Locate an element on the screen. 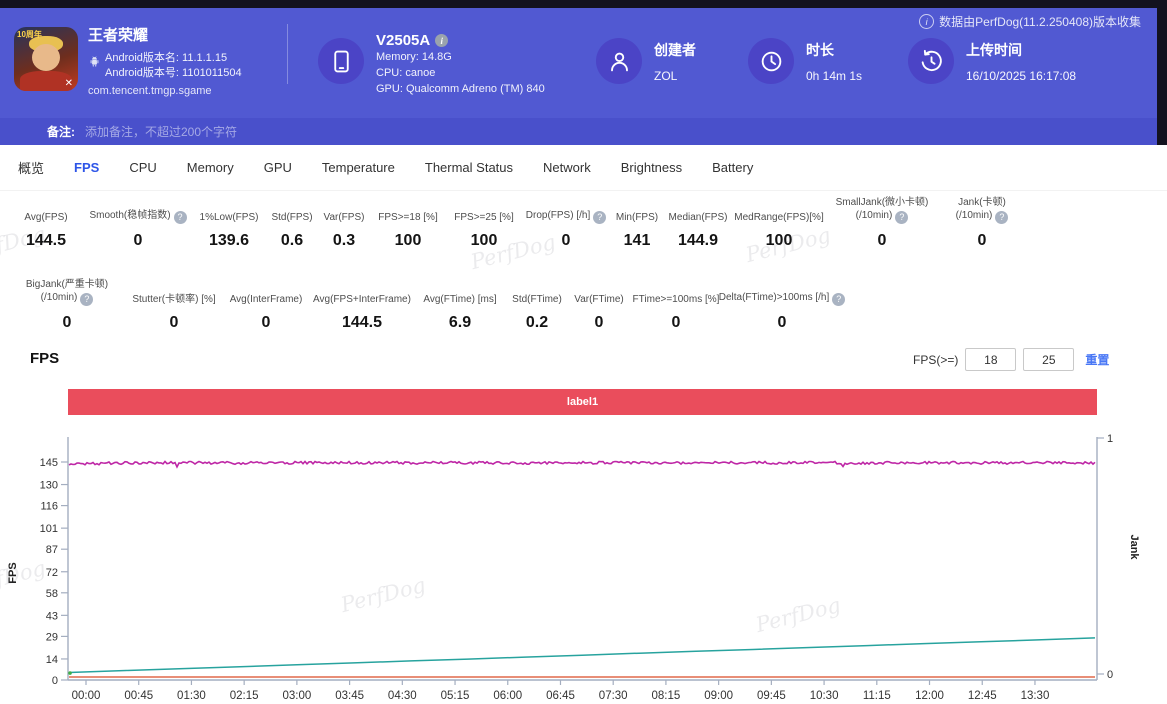 The image size is (1167, 704). stat-Avg(FTime) [ms]: Avg(FTime) [ms] 6.9 is located at coordinates (460, 312).